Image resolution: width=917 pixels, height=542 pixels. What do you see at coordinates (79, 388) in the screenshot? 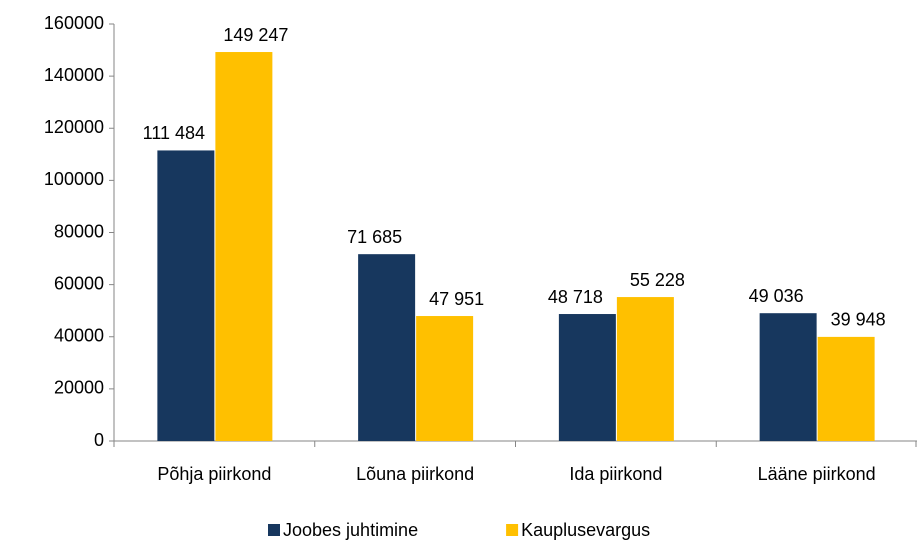
I see `y-tick-label: 20000` at bounding box center [79, 388].